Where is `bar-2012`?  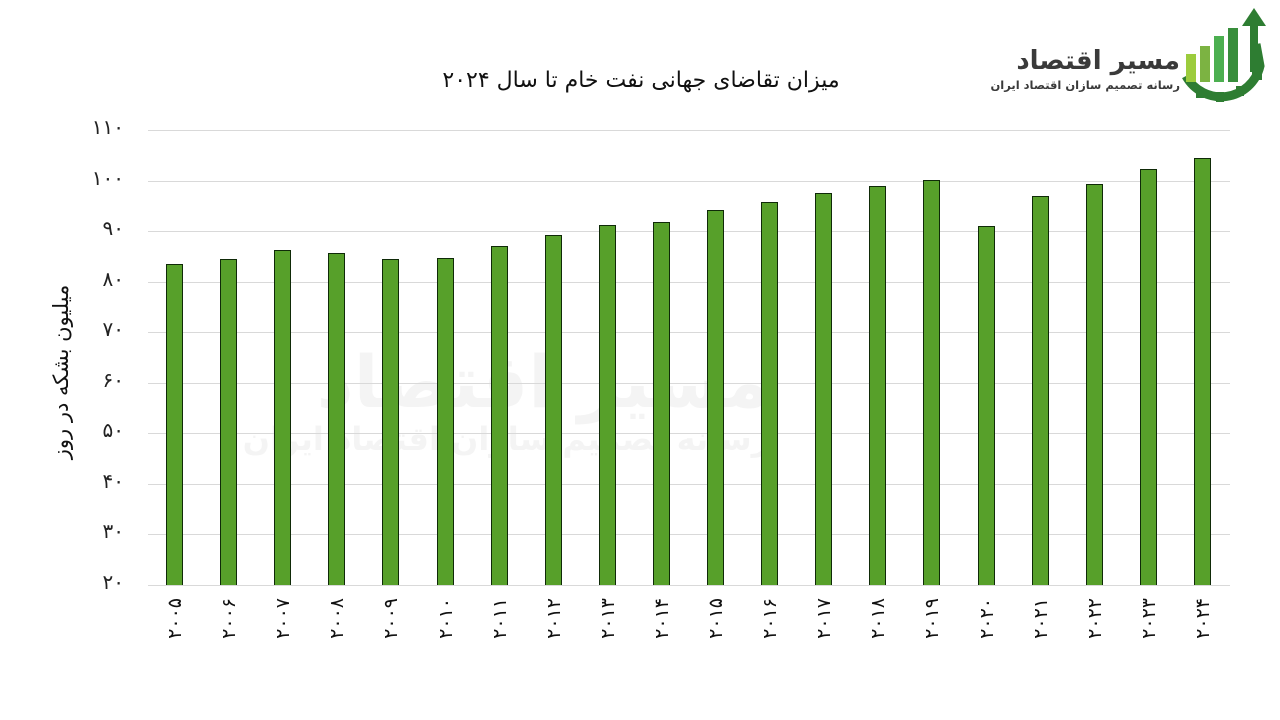 bar-2012 is located at coordinates (553, 410).